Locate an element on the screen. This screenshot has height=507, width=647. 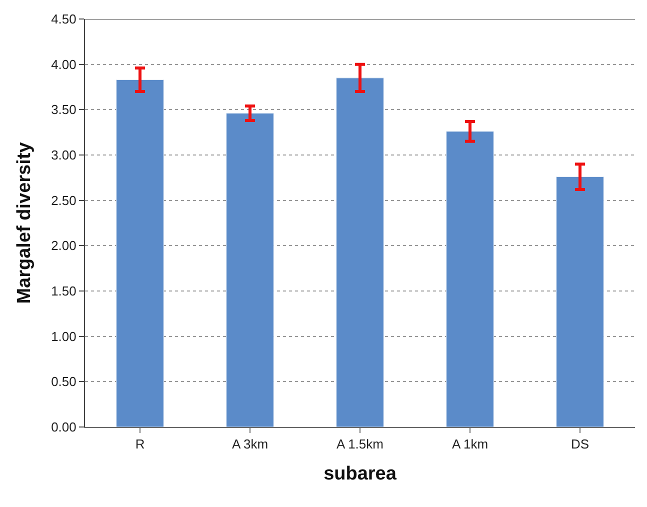
y-tick-label: 3.00 is located at coordinates (63, 155).